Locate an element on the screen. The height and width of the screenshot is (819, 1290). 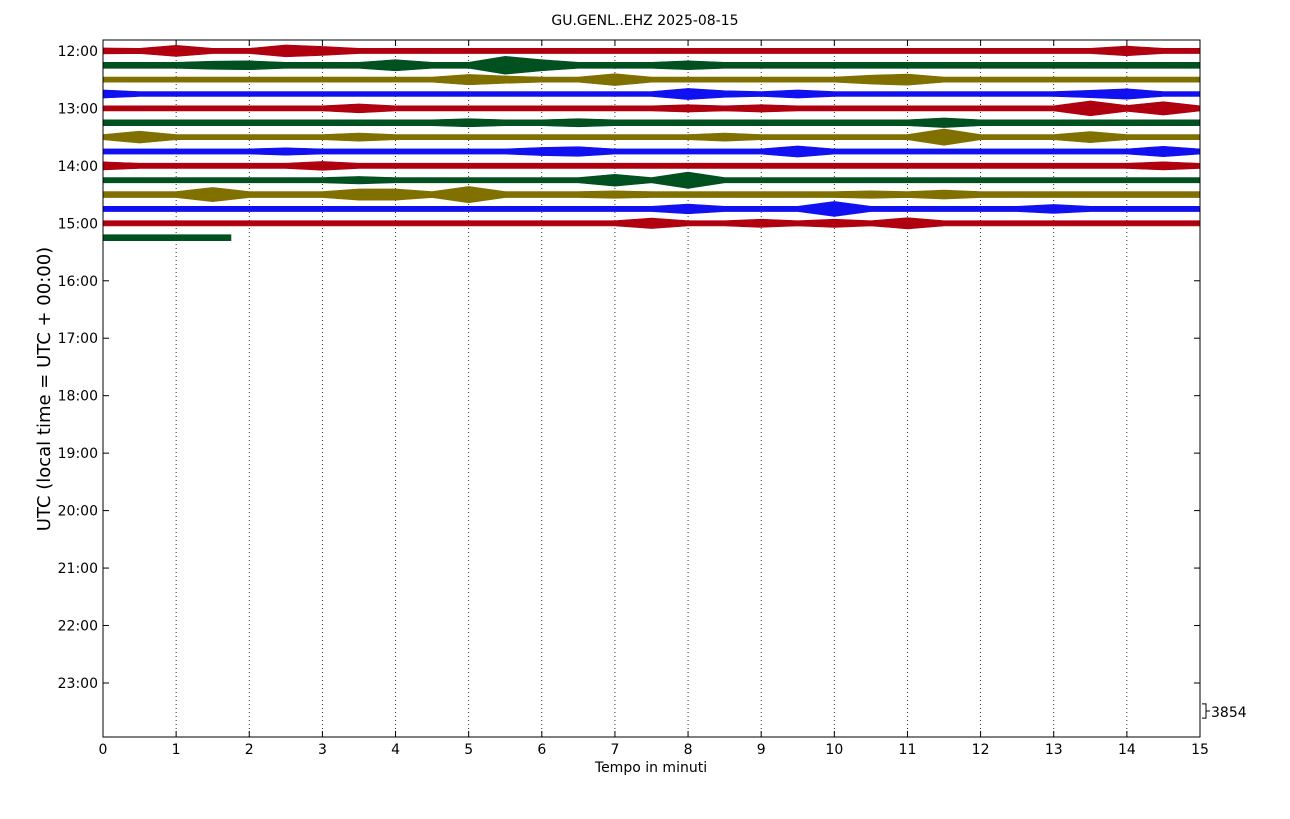
x-tick-label: 8 is located at coordinates (688, 750).